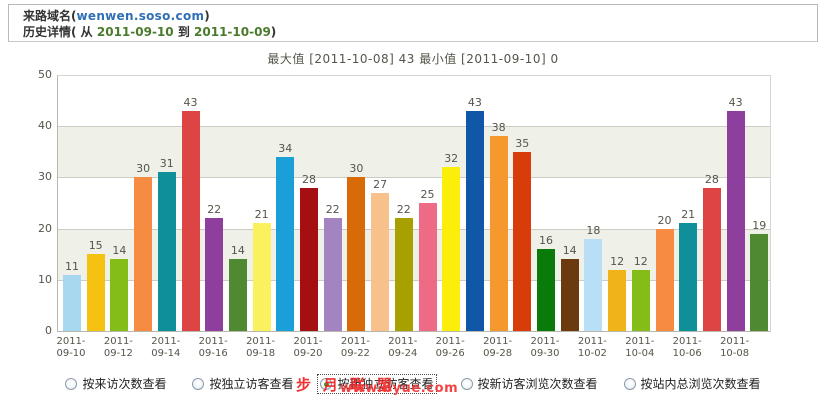 The image size is (826, 400). I want to click on x-tick-label: 2011- 09-24, so click(403, 347).